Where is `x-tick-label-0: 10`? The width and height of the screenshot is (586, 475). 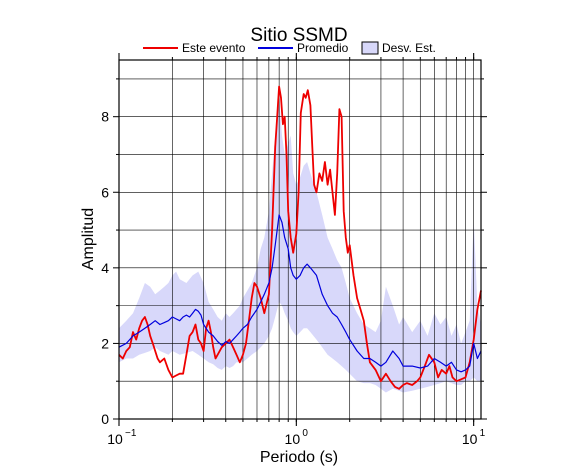 x-tick-label-0: 10 is located at coordinates (115, 439).